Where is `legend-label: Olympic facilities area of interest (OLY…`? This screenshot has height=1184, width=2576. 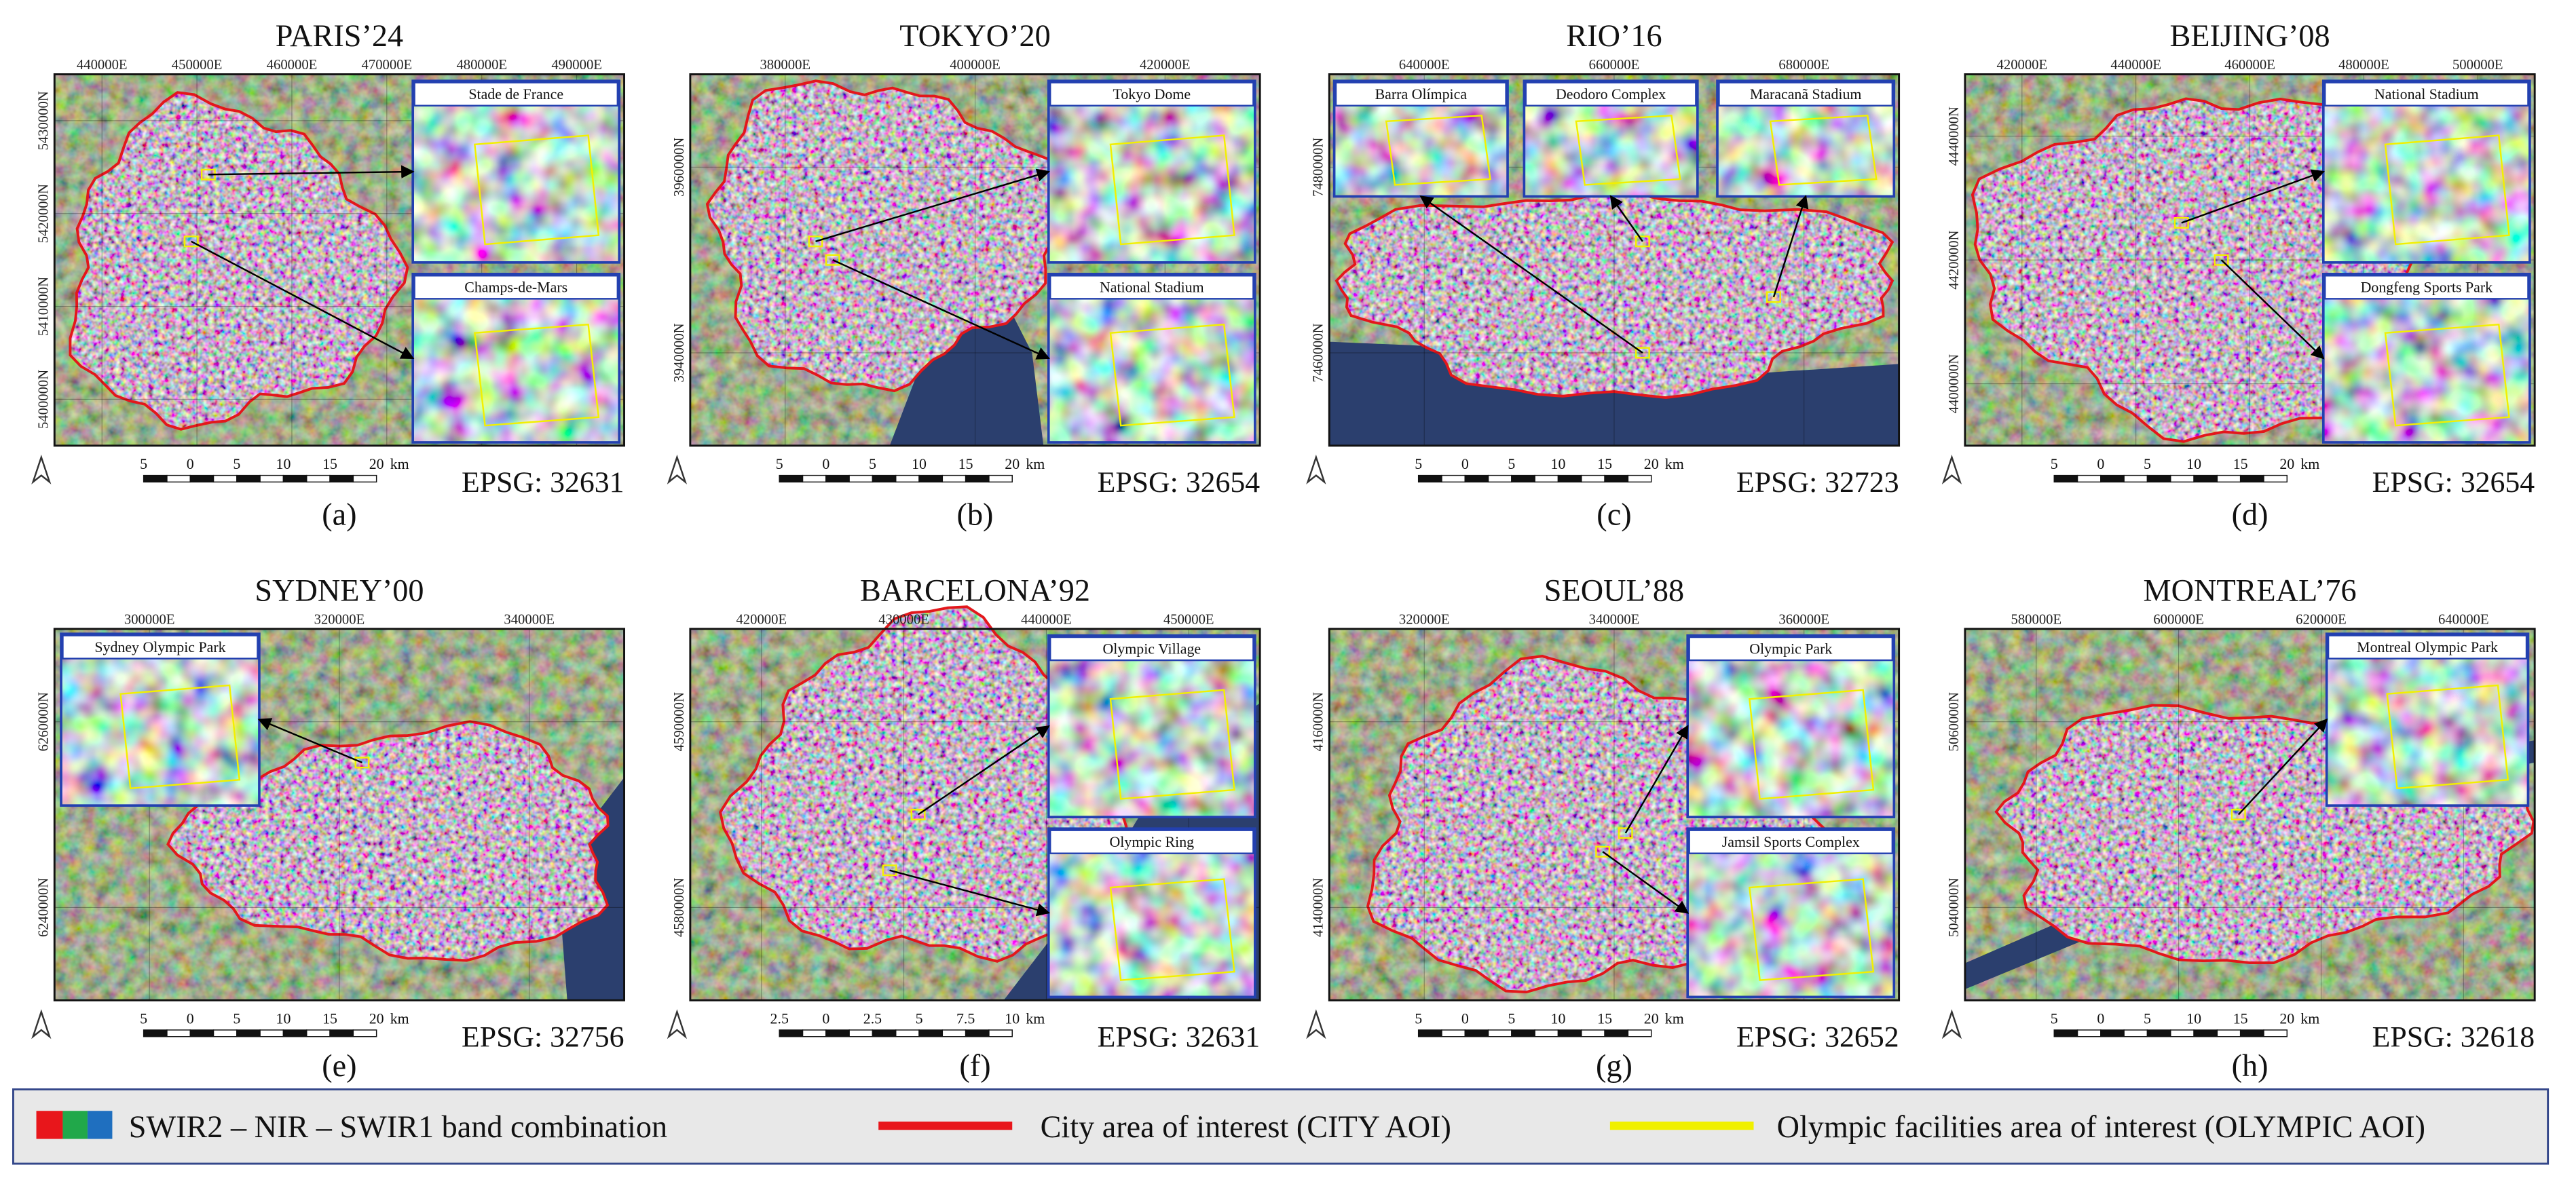
legend-label: Olympic facilities area of interest (OLY… is located at coordinates (2101, 1126).